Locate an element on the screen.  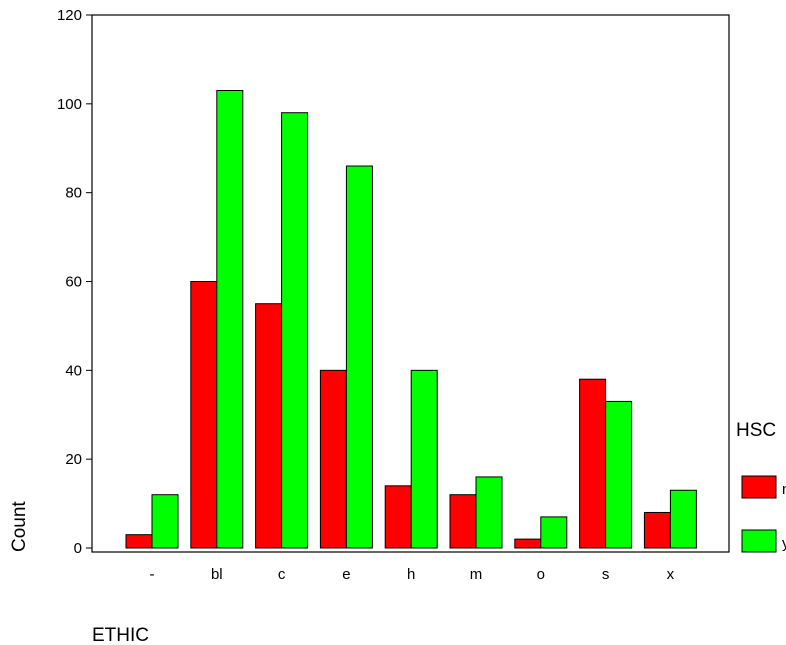
bar-y-h is located at coordinates (424, 459).